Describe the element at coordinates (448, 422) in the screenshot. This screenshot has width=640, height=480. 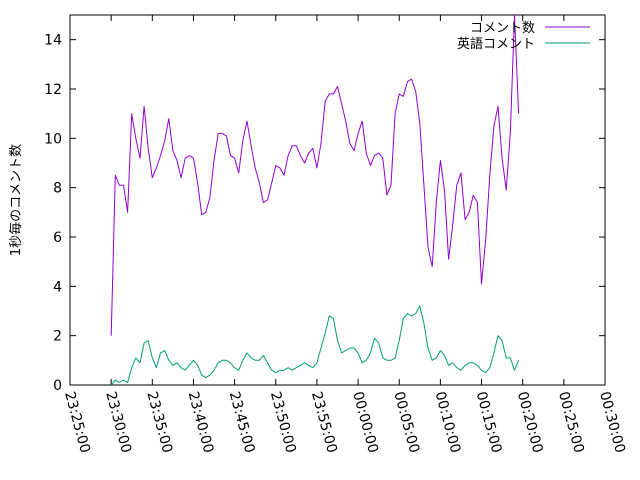
I see `x-tick-label: 00:10:00` at that location.